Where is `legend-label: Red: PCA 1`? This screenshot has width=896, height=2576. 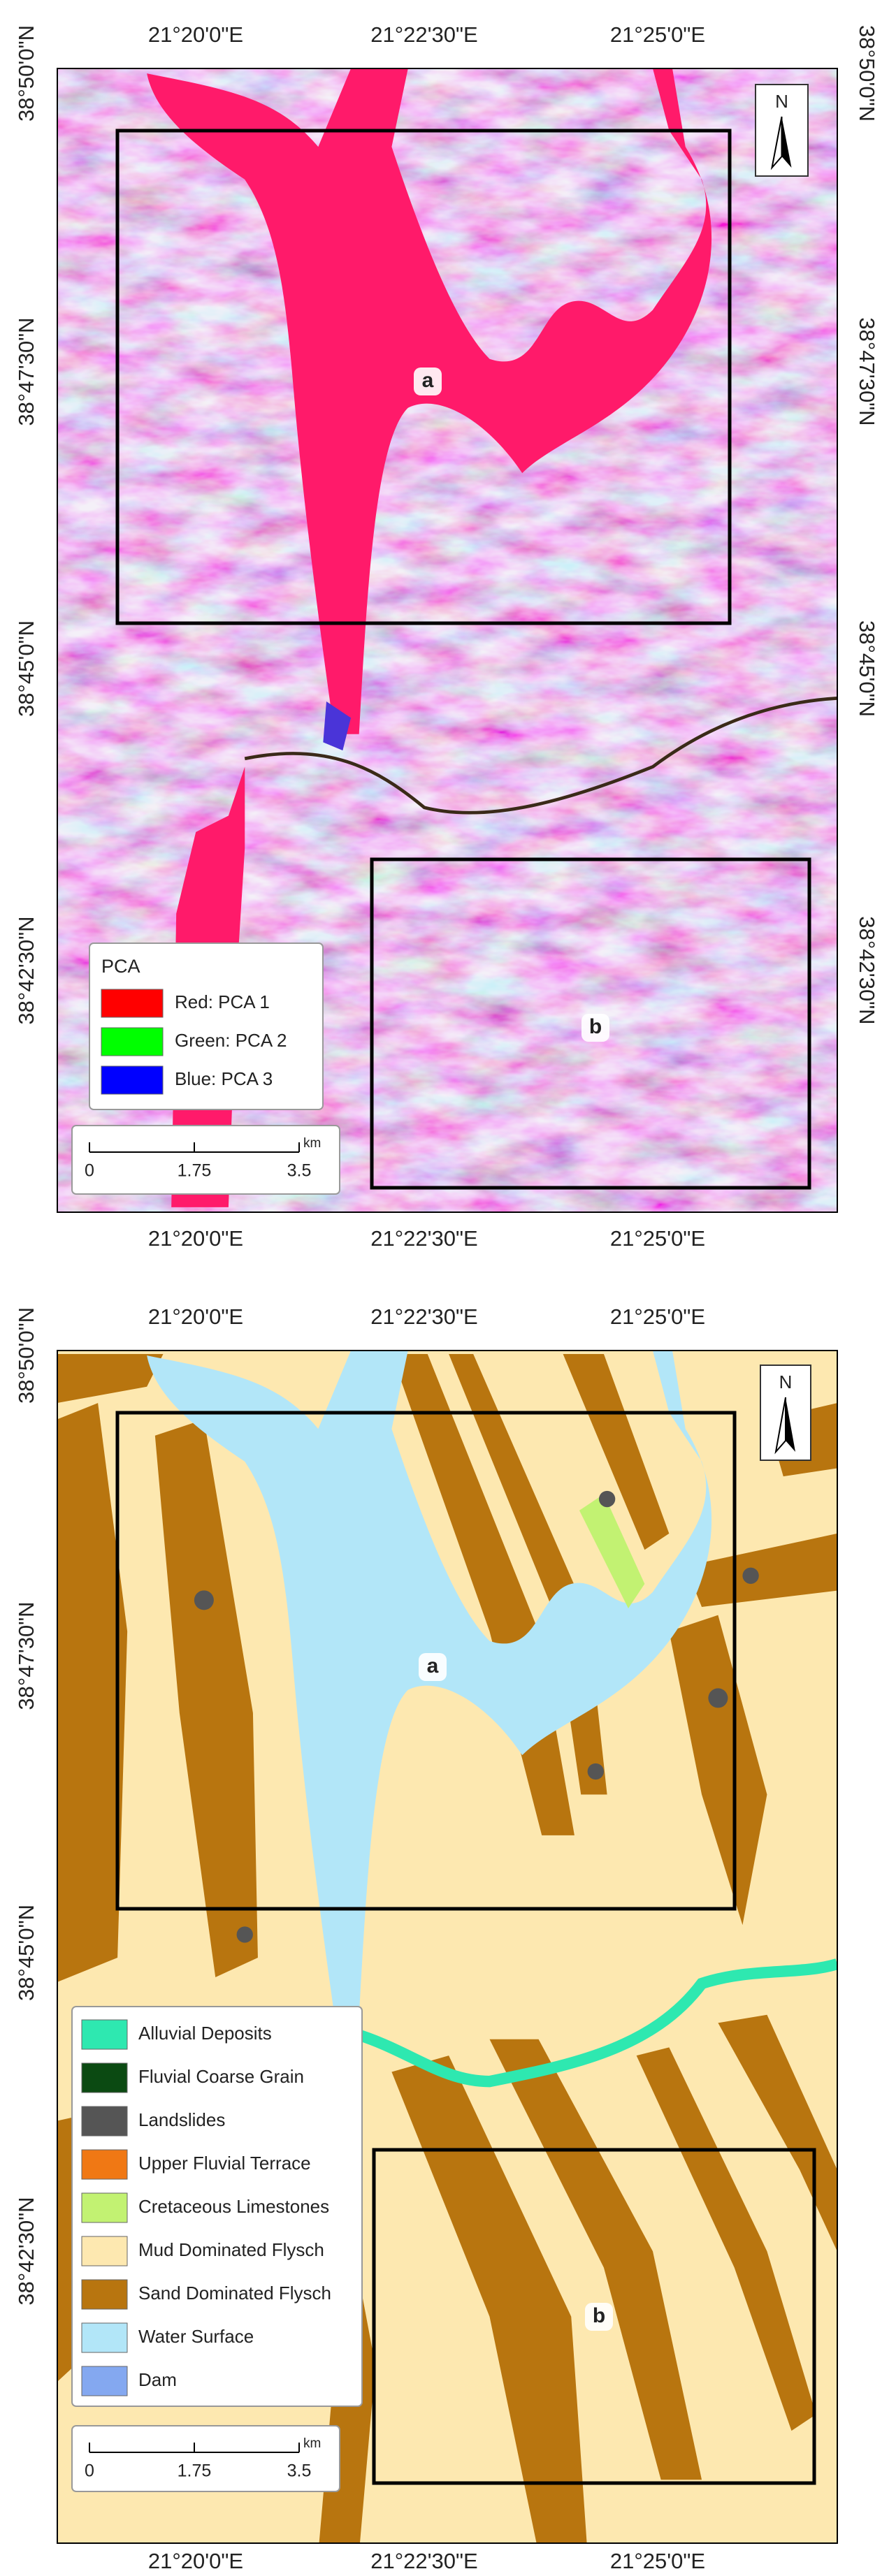 legend-label: Red: PCA 1 is located at coordinates (222, 1002).